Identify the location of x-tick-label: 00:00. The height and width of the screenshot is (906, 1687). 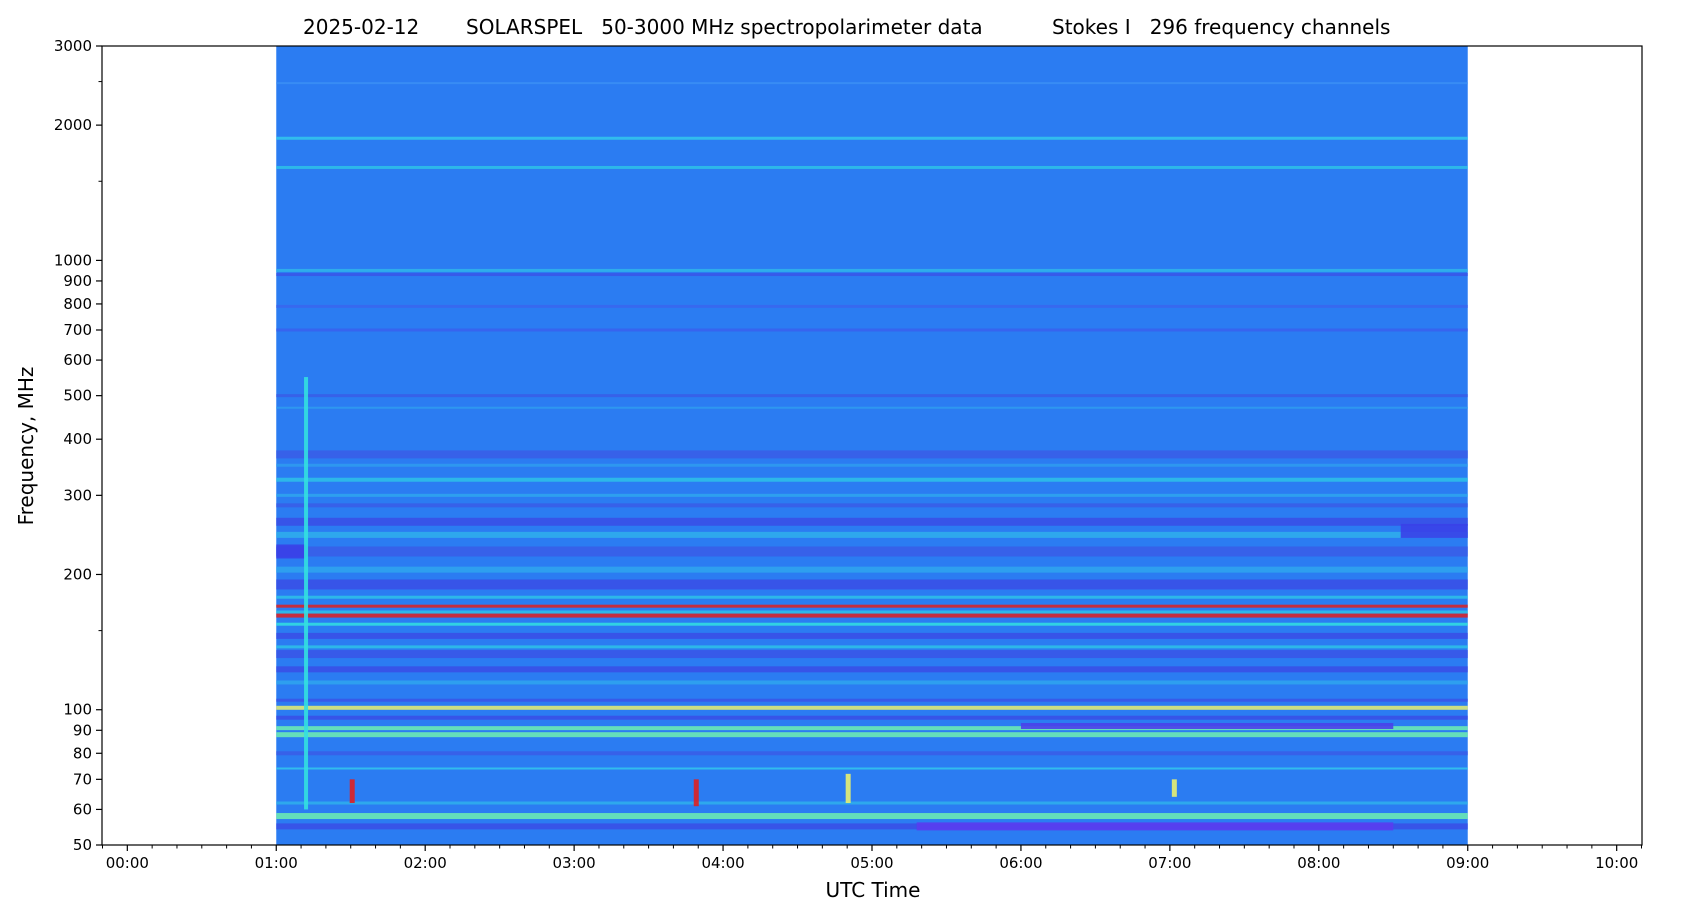
(127, 863).